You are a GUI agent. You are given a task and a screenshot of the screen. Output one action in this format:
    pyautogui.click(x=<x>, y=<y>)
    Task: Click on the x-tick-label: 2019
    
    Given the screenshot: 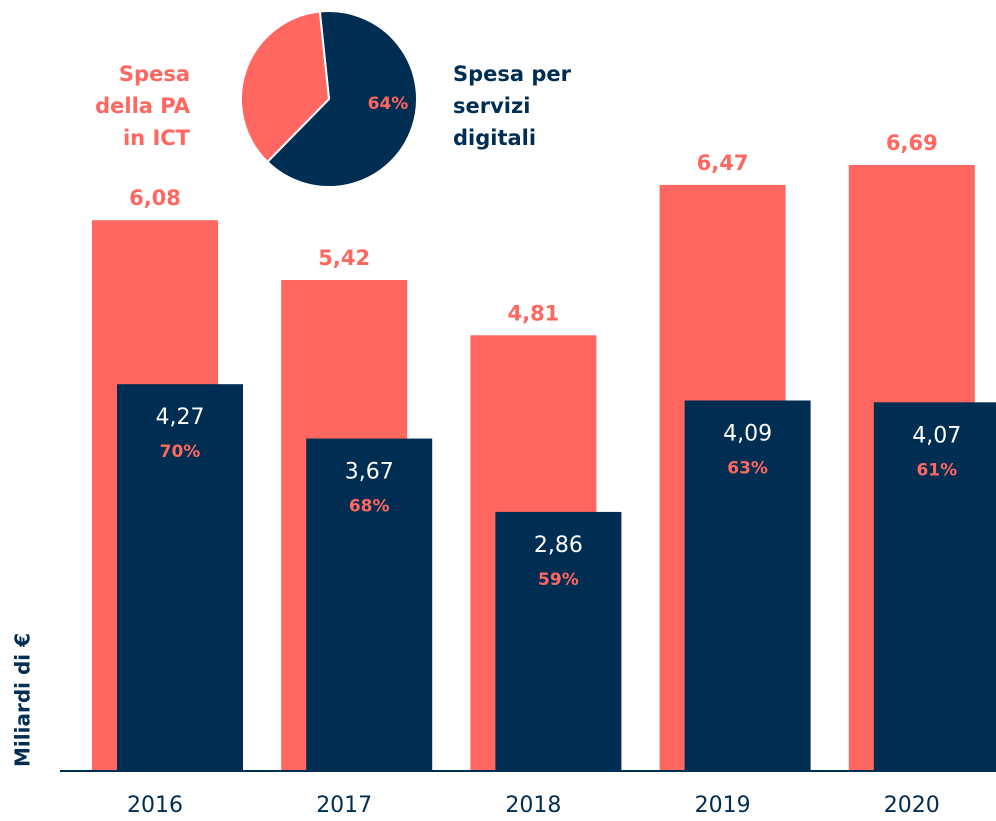 What is the action you would take?
    pyautogui.click(x=723, y=805)
    